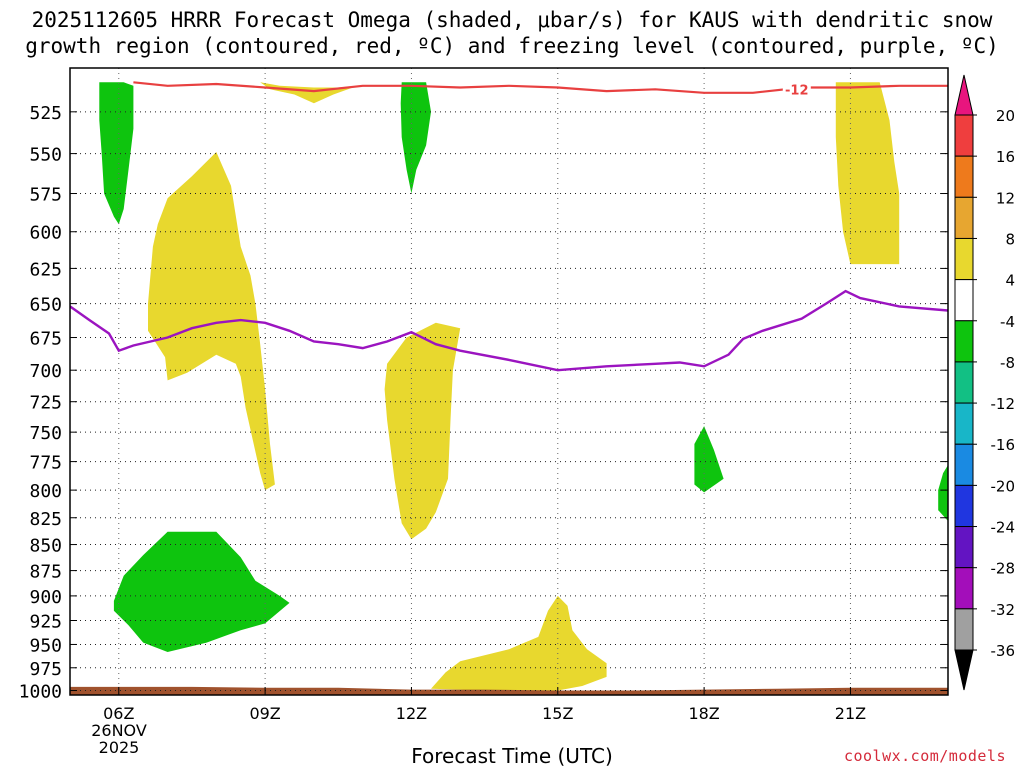 This screenshot has width=1024, height=768. I want to click on colorbar-tick-label: -20, so click(1003, 486).